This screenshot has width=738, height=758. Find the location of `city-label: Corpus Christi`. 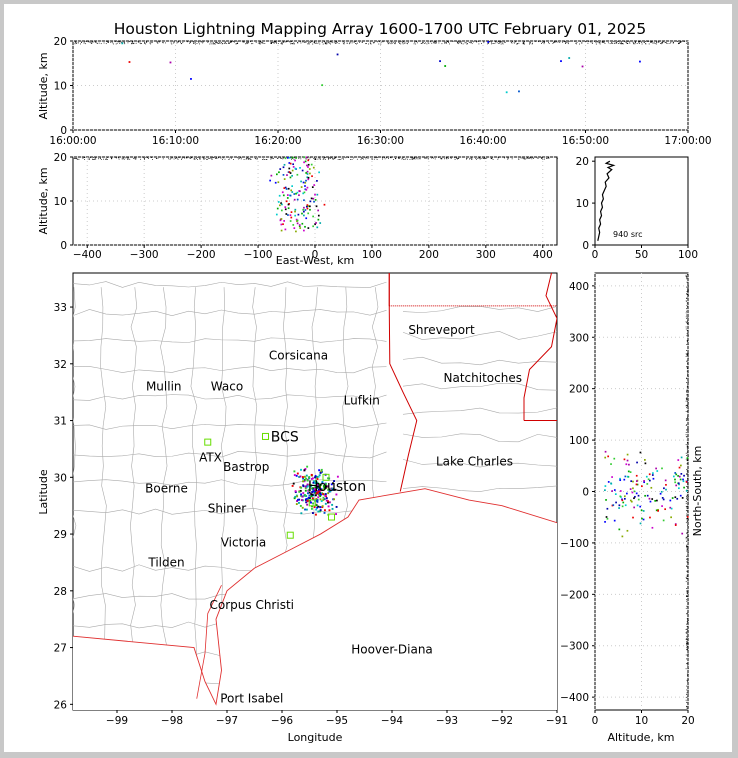

city-label: Corpus Christi is located at coordinates (252, 605).